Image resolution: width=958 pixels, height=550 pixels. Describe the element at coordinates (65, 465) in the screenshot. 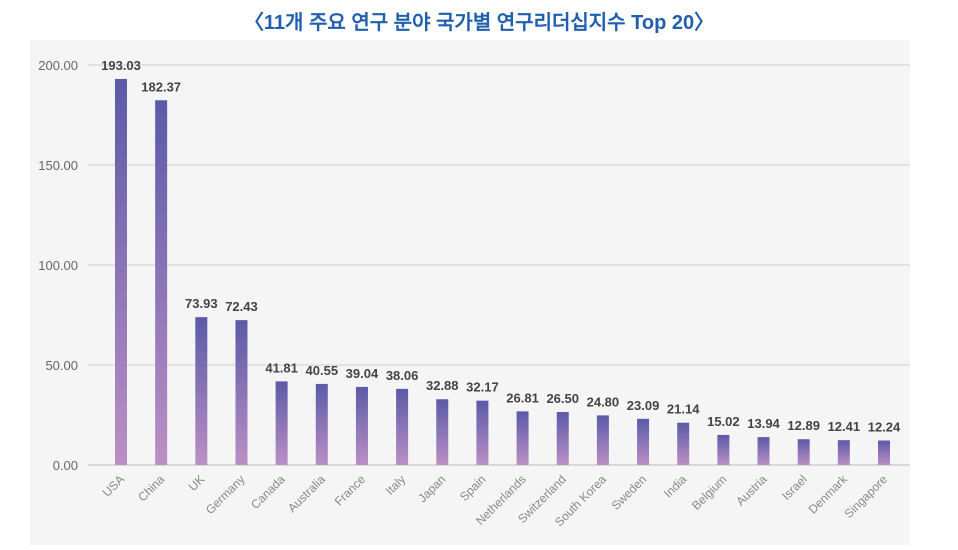

I see `y-tick-label: 0.00` at that location.